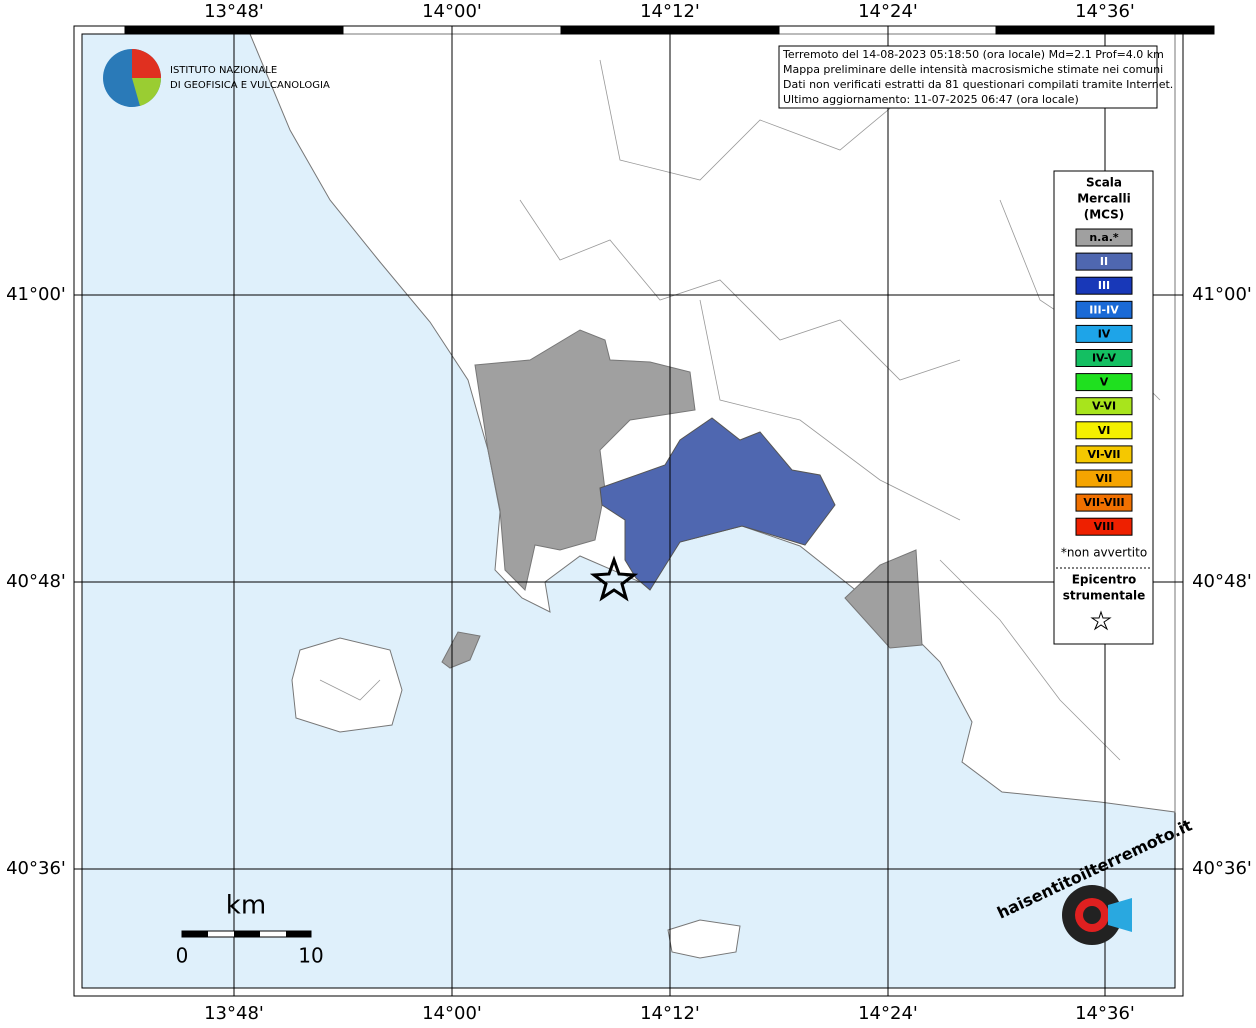 This screenshot has width=1256, height=1028. I want to click on legend-label: VI-VII, so click(1103, 454).